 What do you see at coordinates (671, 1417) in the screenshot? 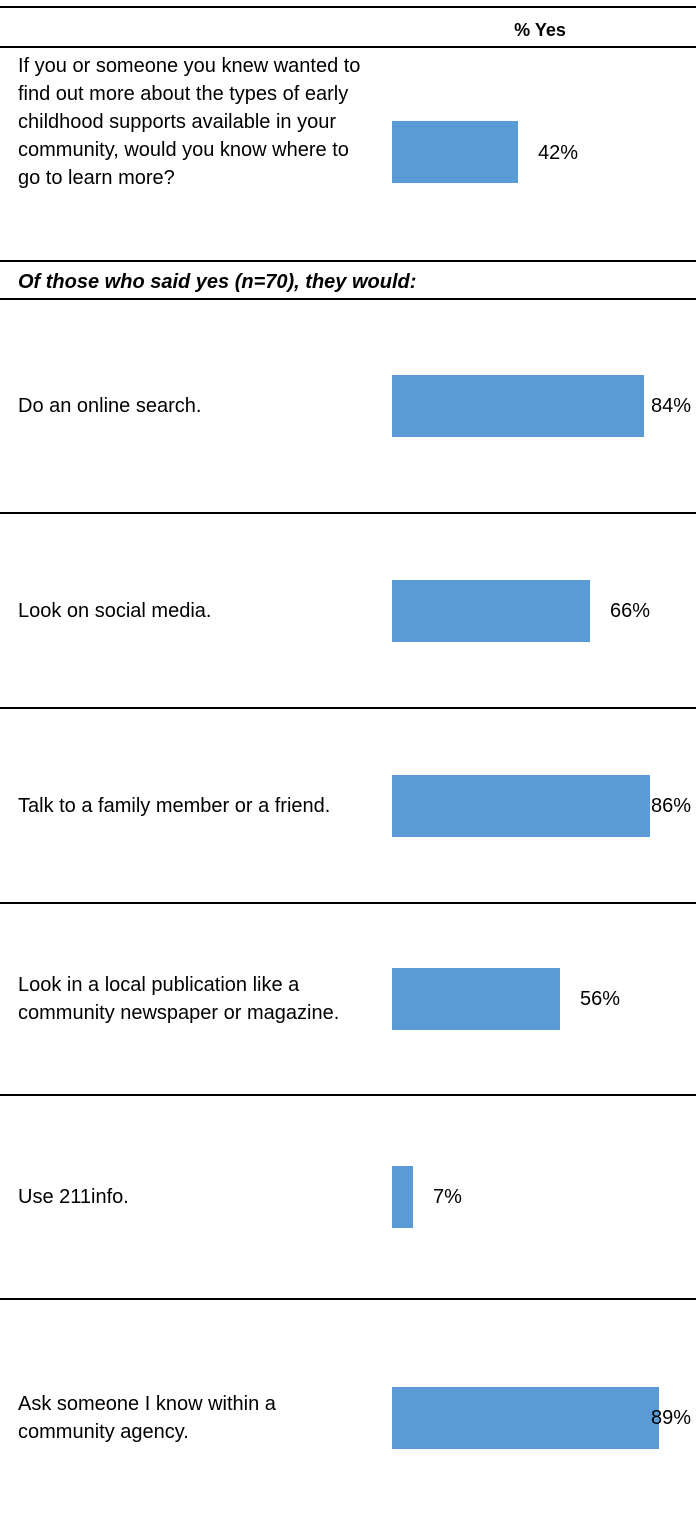
I see `value-label: 89%` at bounding box center [671, 1417].